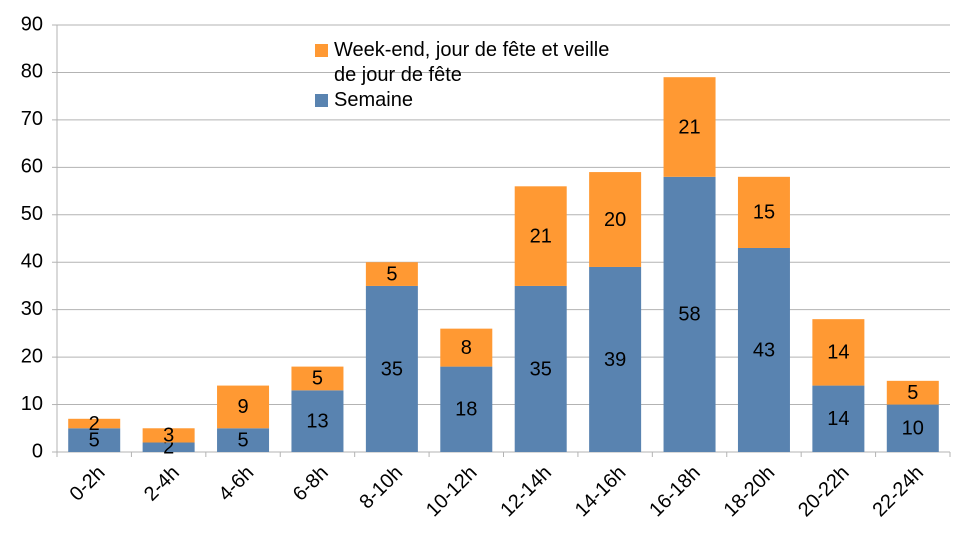  I want to click on data-label: 20, so click(615, 220).